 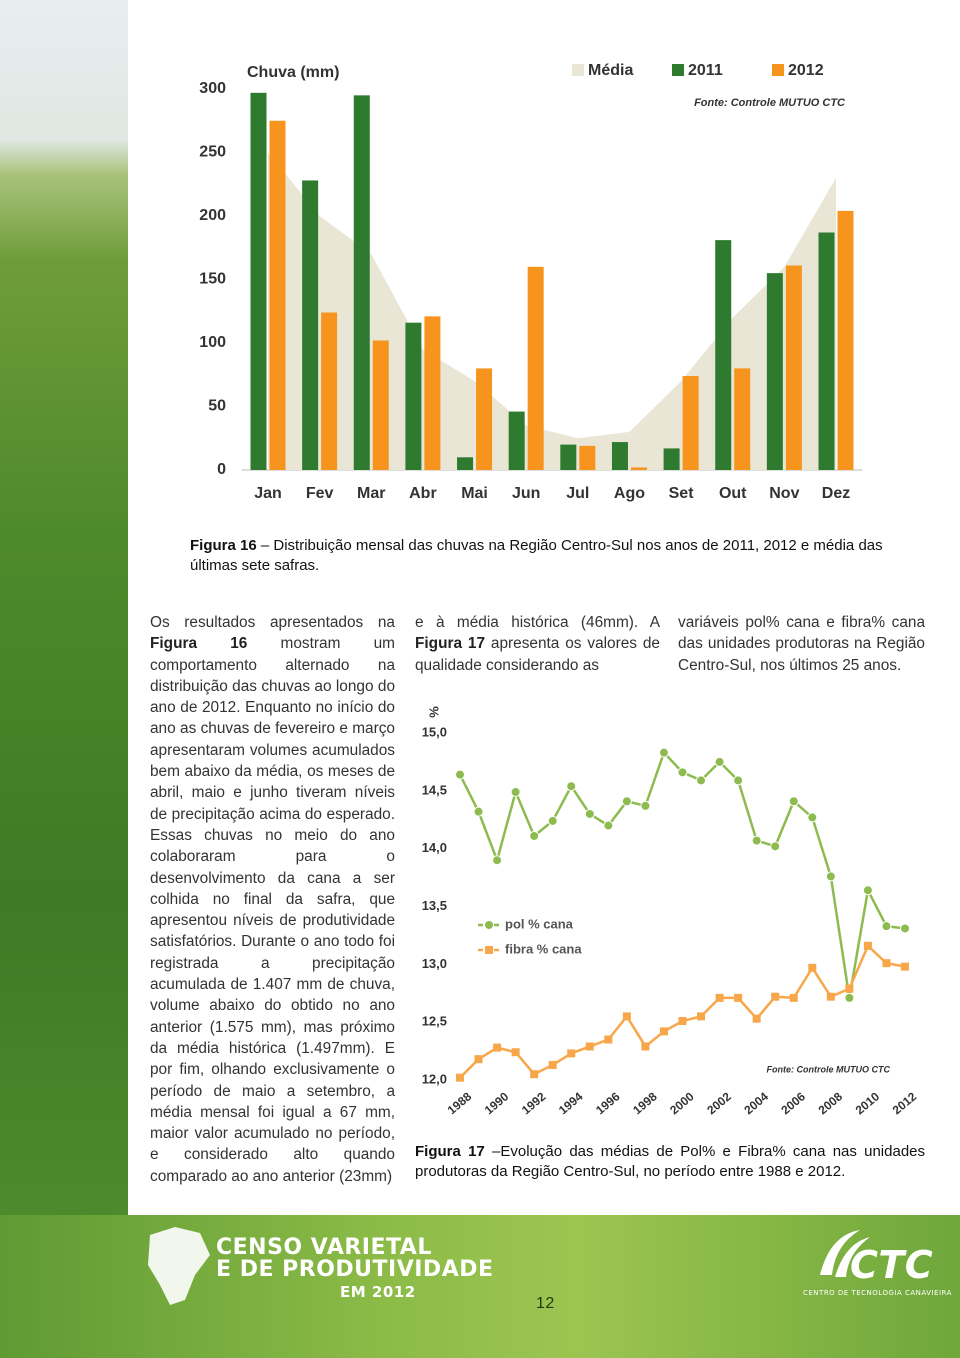 I want to click on x-tick-label: Jan, so click(x=268, y=493).